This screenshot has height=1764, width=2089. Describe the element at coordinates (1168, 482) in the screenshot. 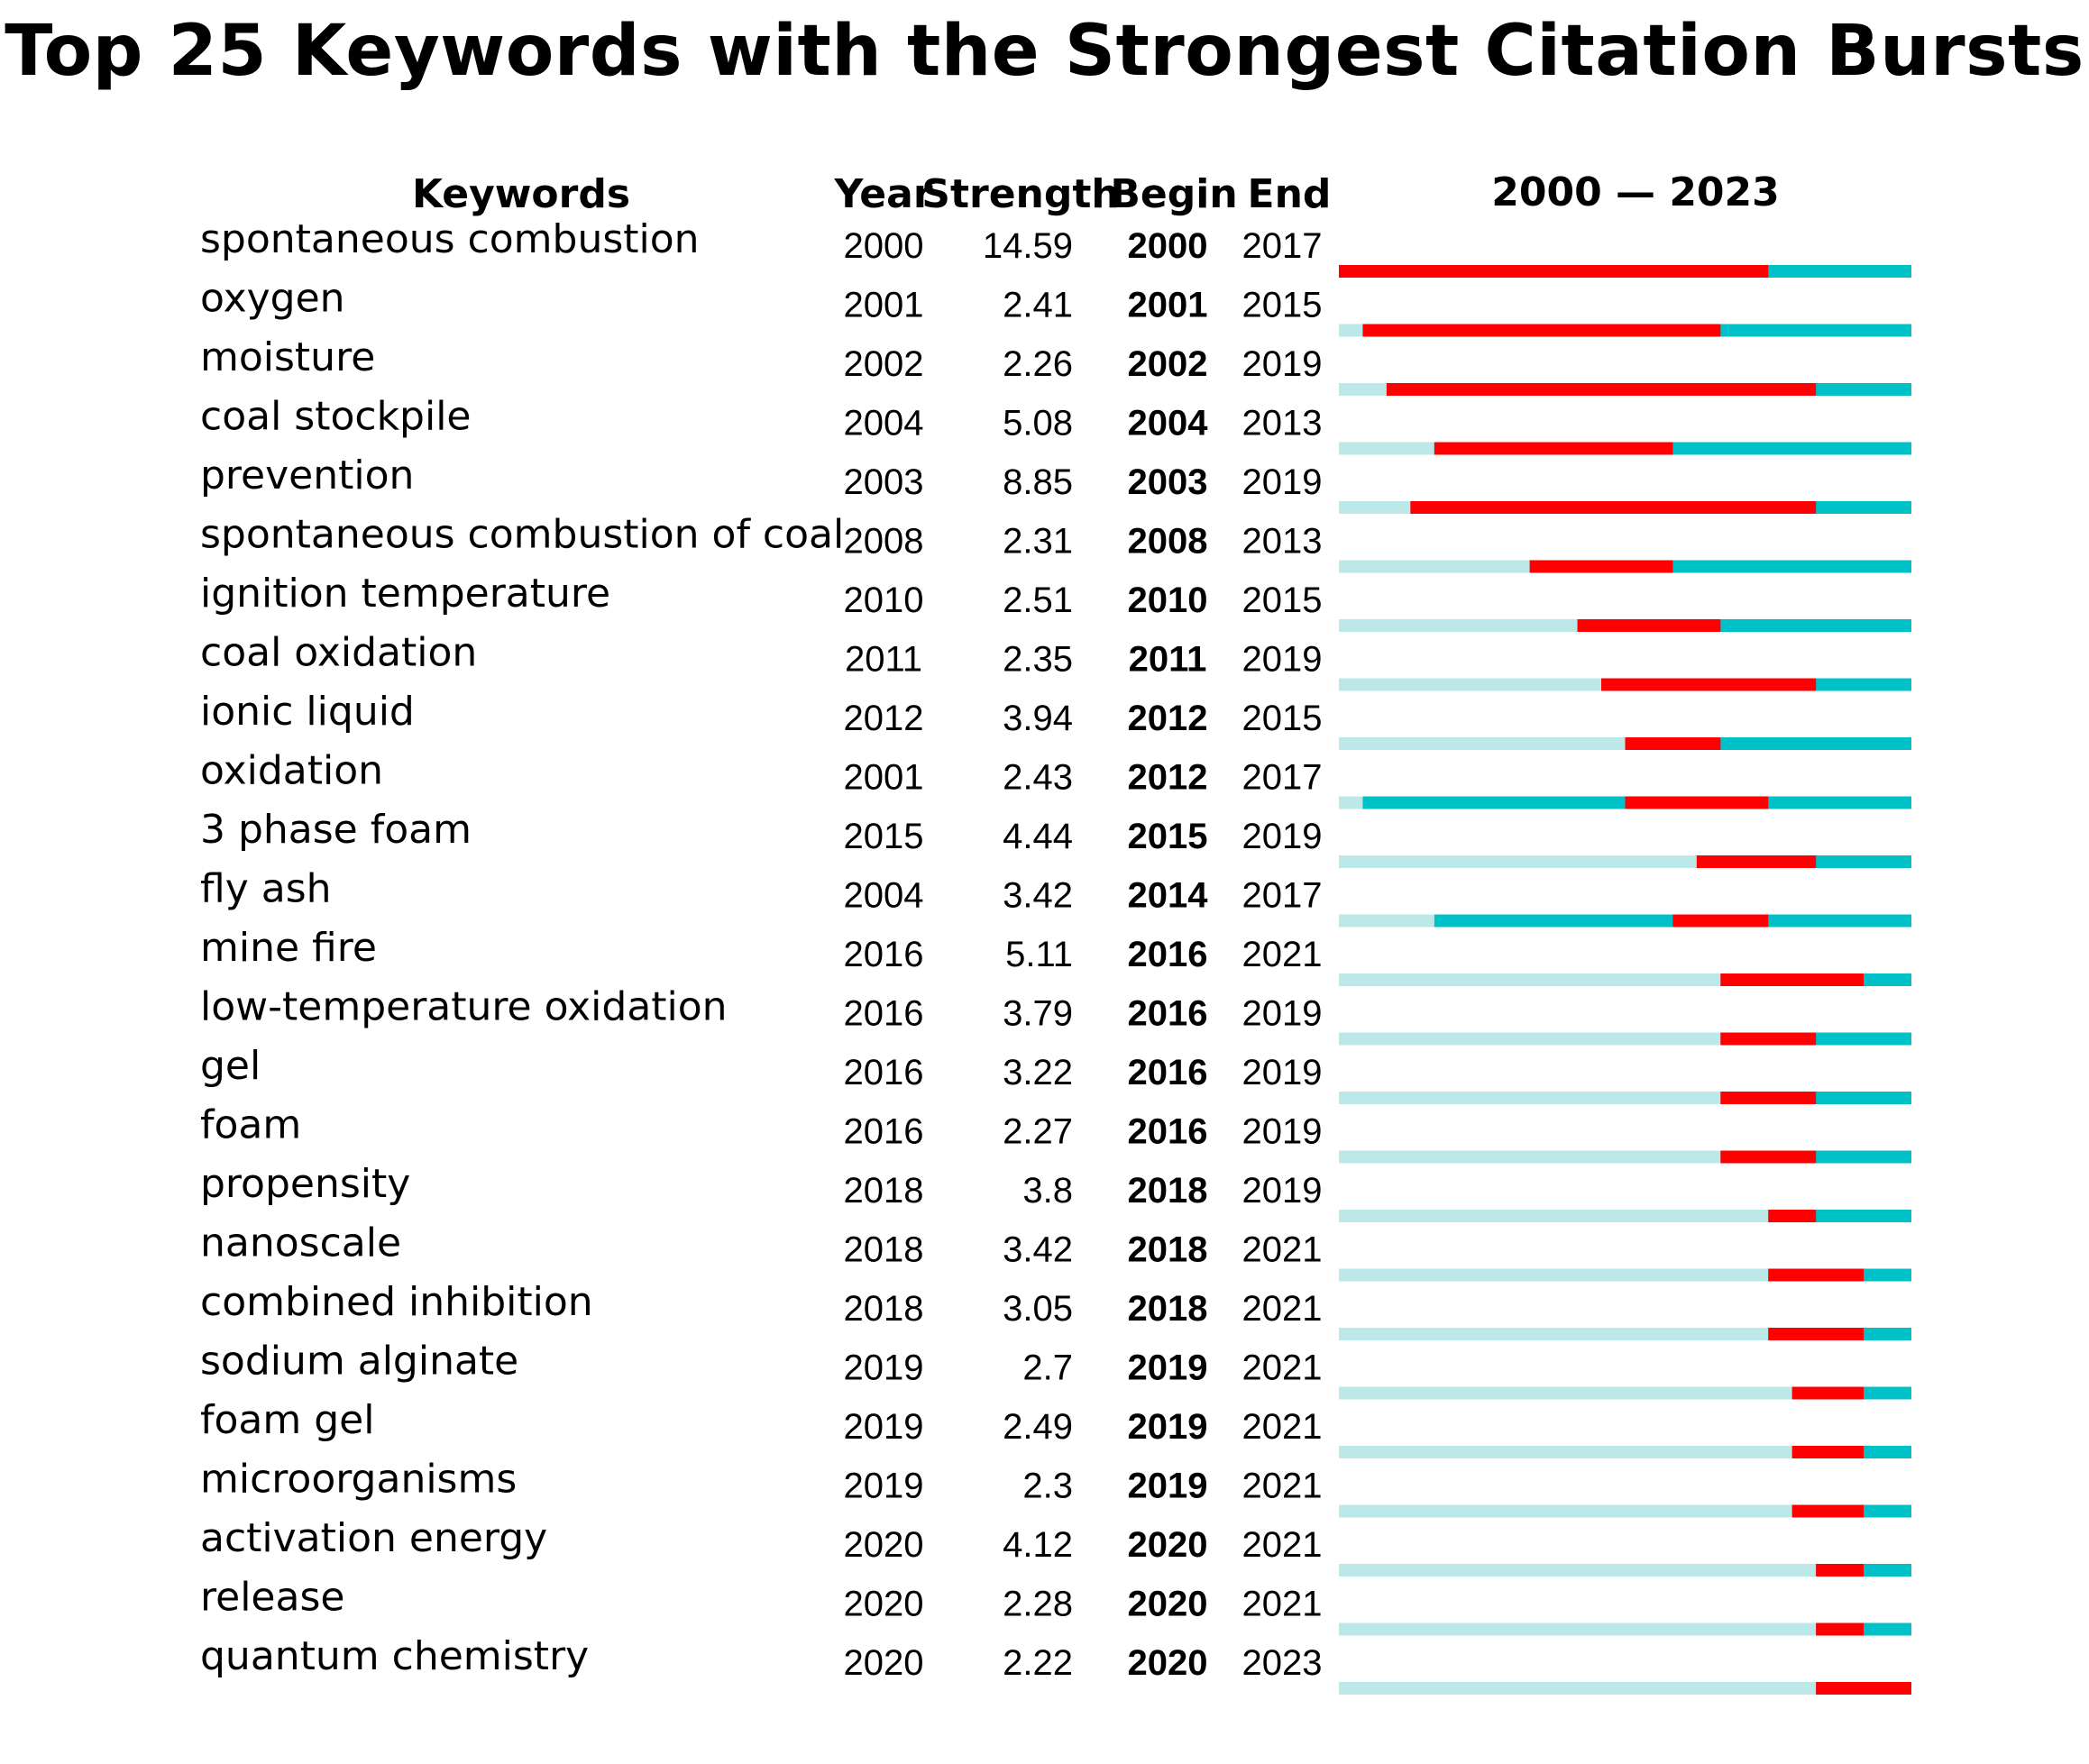

I see `begin-value: 2003` at that location.